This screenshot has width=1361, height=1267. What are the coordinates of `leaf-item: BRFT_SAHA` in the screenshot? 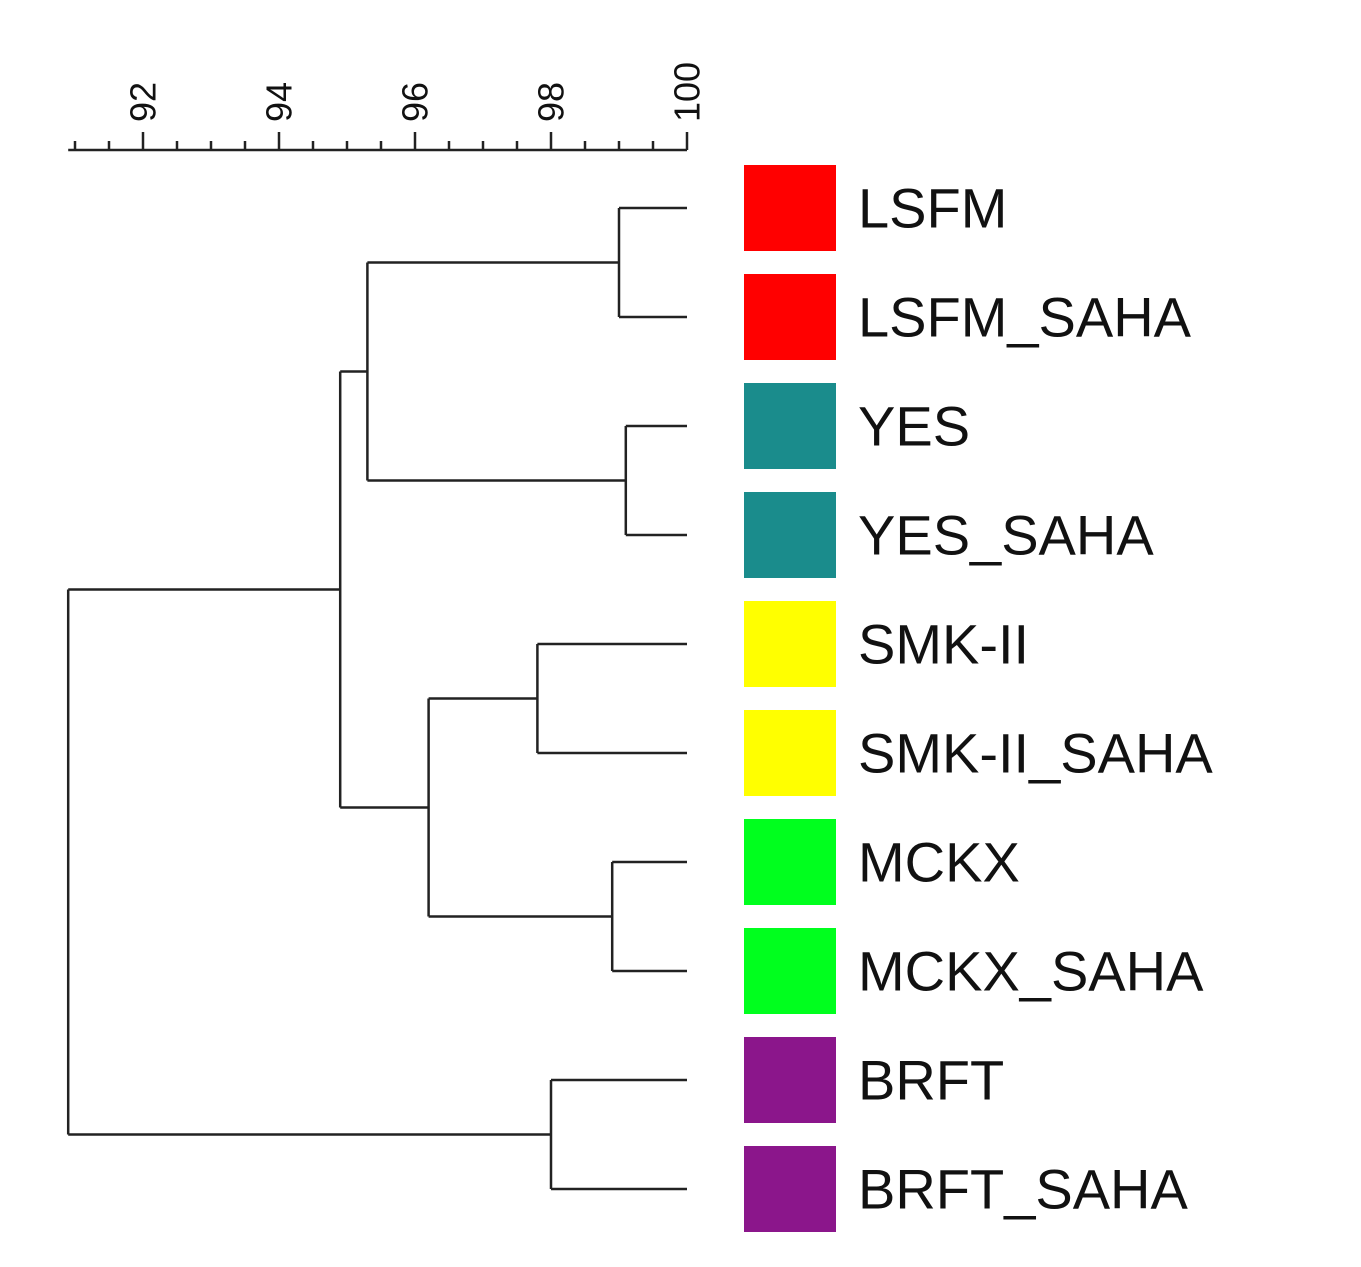 It's located at (966, 1189).